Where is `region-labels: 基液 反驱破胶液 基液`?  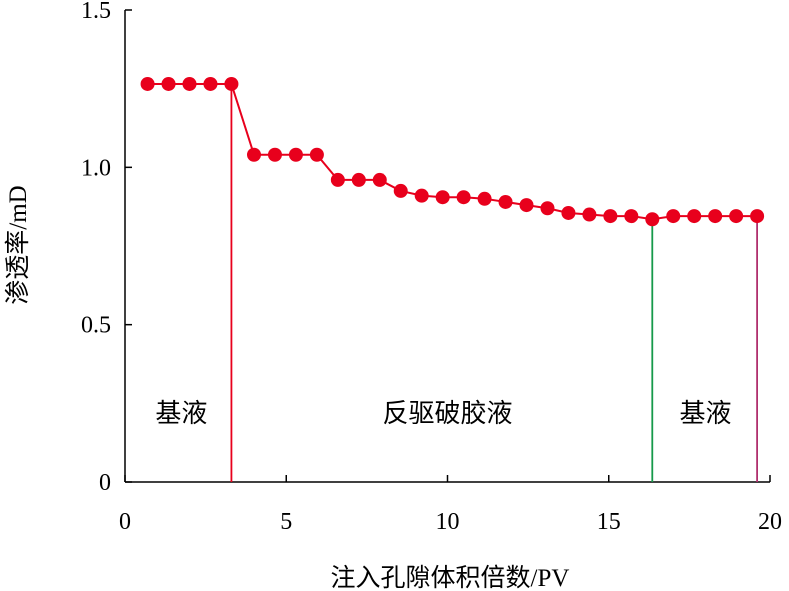 region-labels: 基液 反驱破胶液 基液 is located at coordinates (443, 413).